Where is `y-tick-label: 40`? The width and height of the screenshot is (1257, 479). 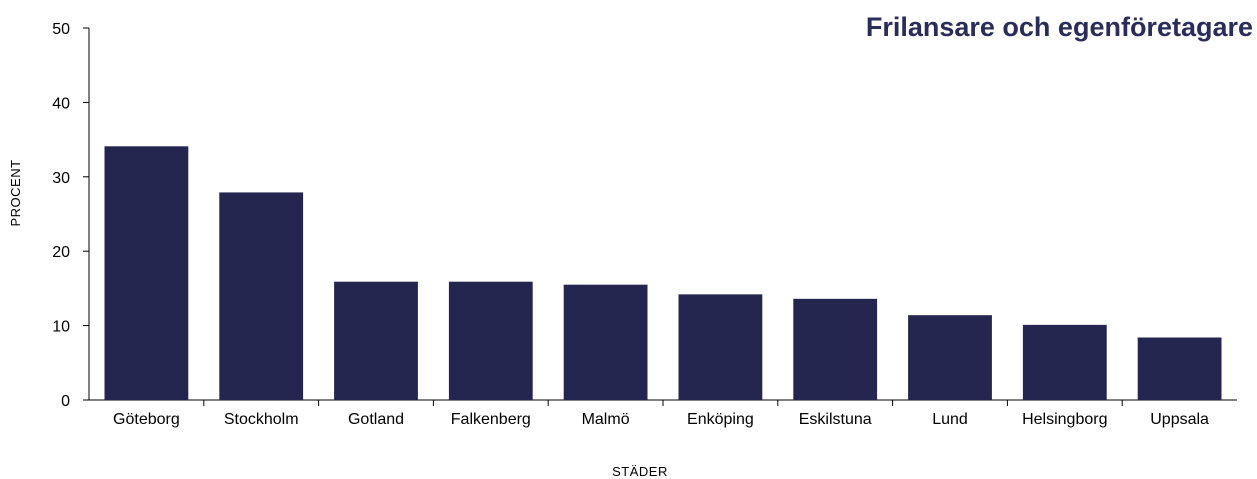
y-tick-label: 40 is located at coordinates (61, 103).